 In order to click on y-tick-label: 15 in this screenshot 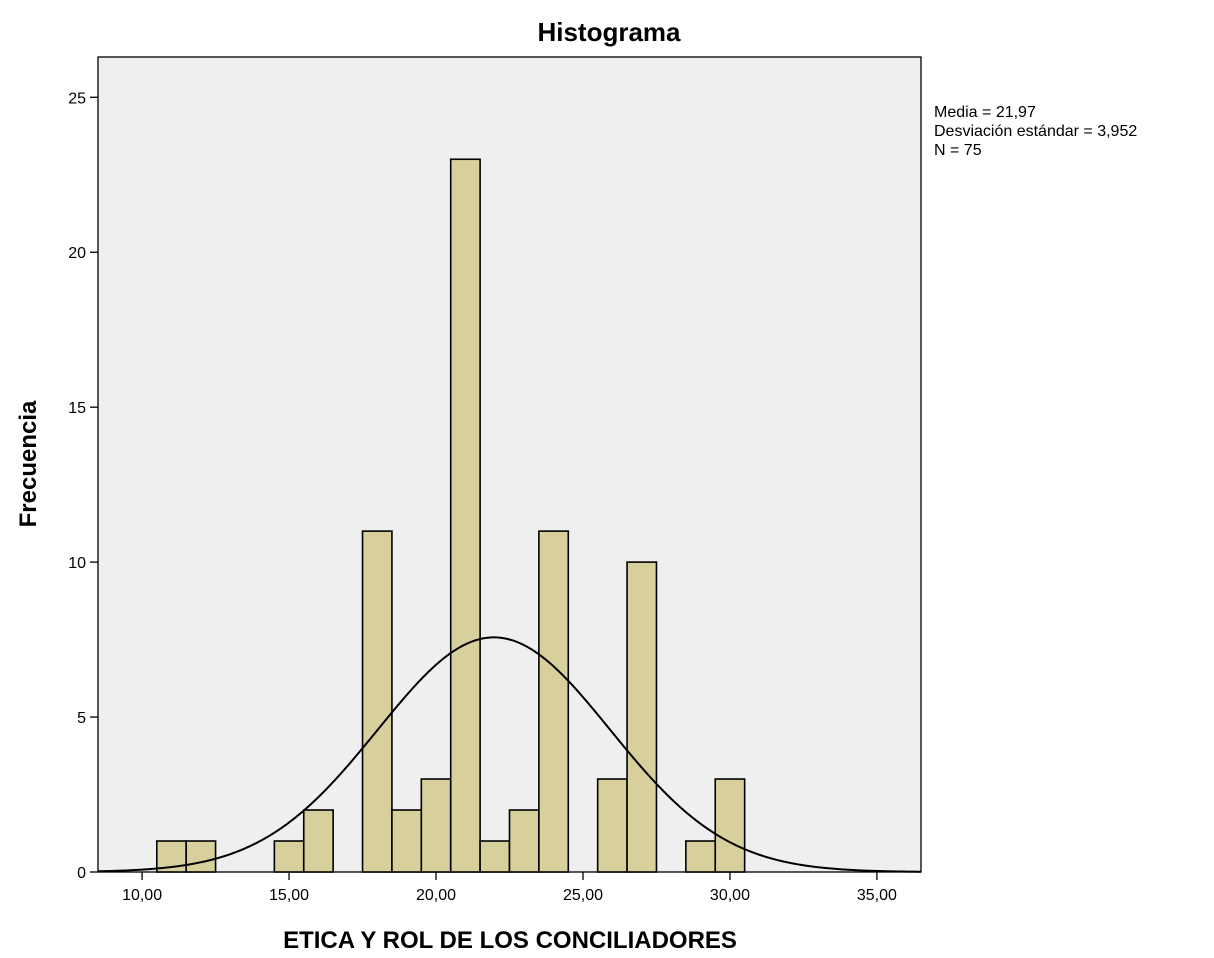, I will do `click(77, 408)`.